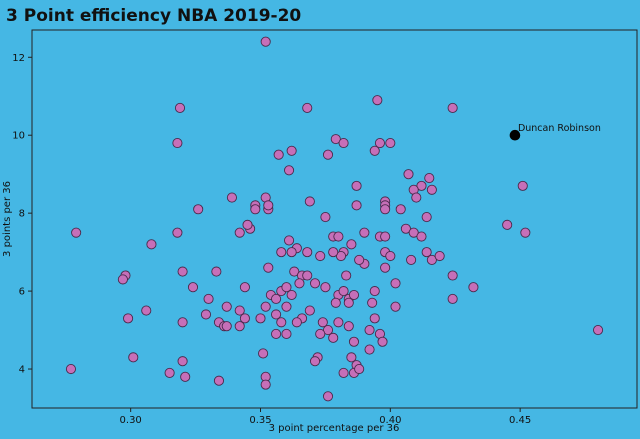  I want to click on x-tick-label: 0.40, so click(390, 420).